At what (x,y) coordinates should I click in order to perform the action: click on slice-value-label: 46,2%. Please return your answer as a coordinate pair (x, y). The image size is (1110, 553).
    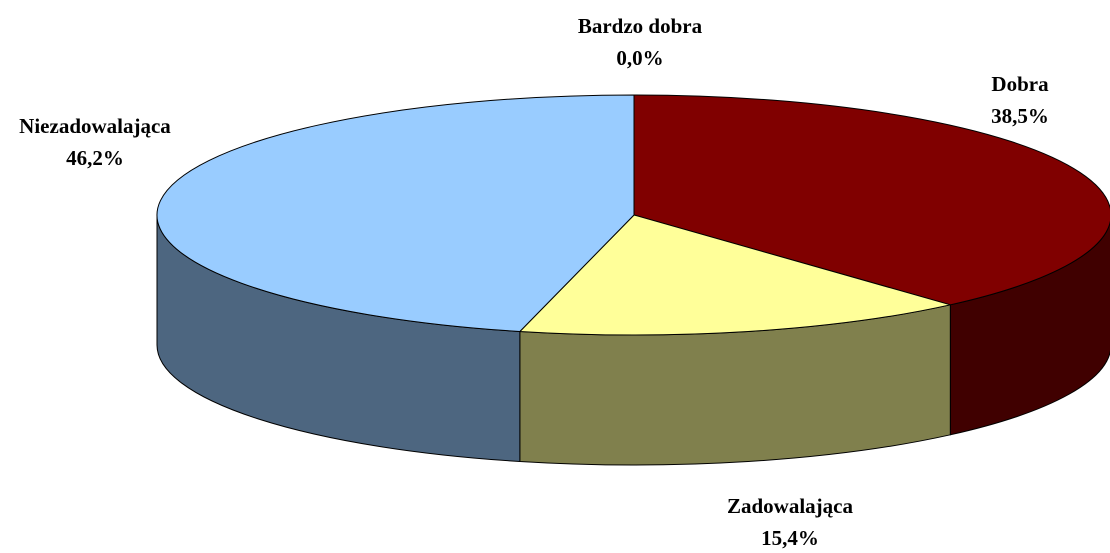
    Looking at the image, I should click on (95, 158).